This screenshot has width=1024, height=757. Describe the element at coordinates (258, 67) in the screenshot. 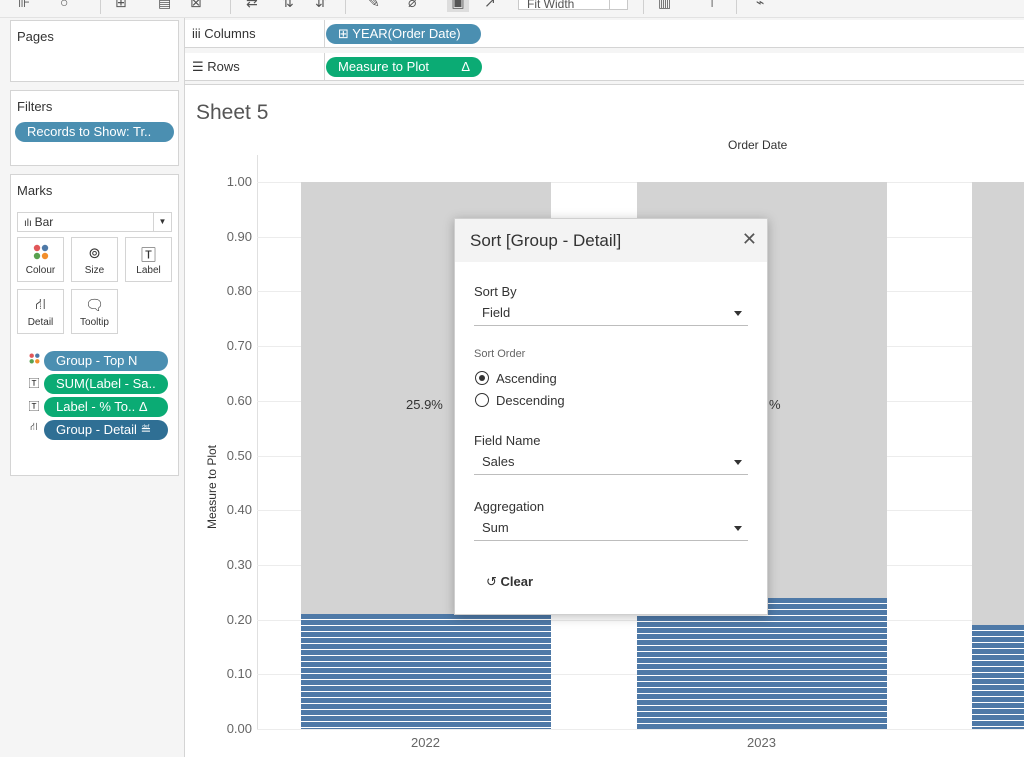

I see `rows-label: ☰ Rows` at that location.